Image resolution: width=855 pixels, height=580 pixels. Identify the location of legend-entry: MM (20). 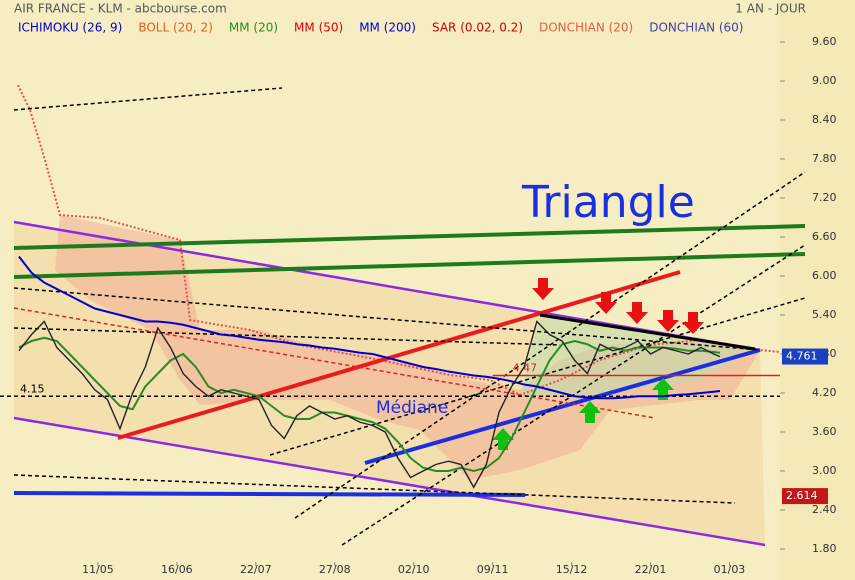
(253, 28).